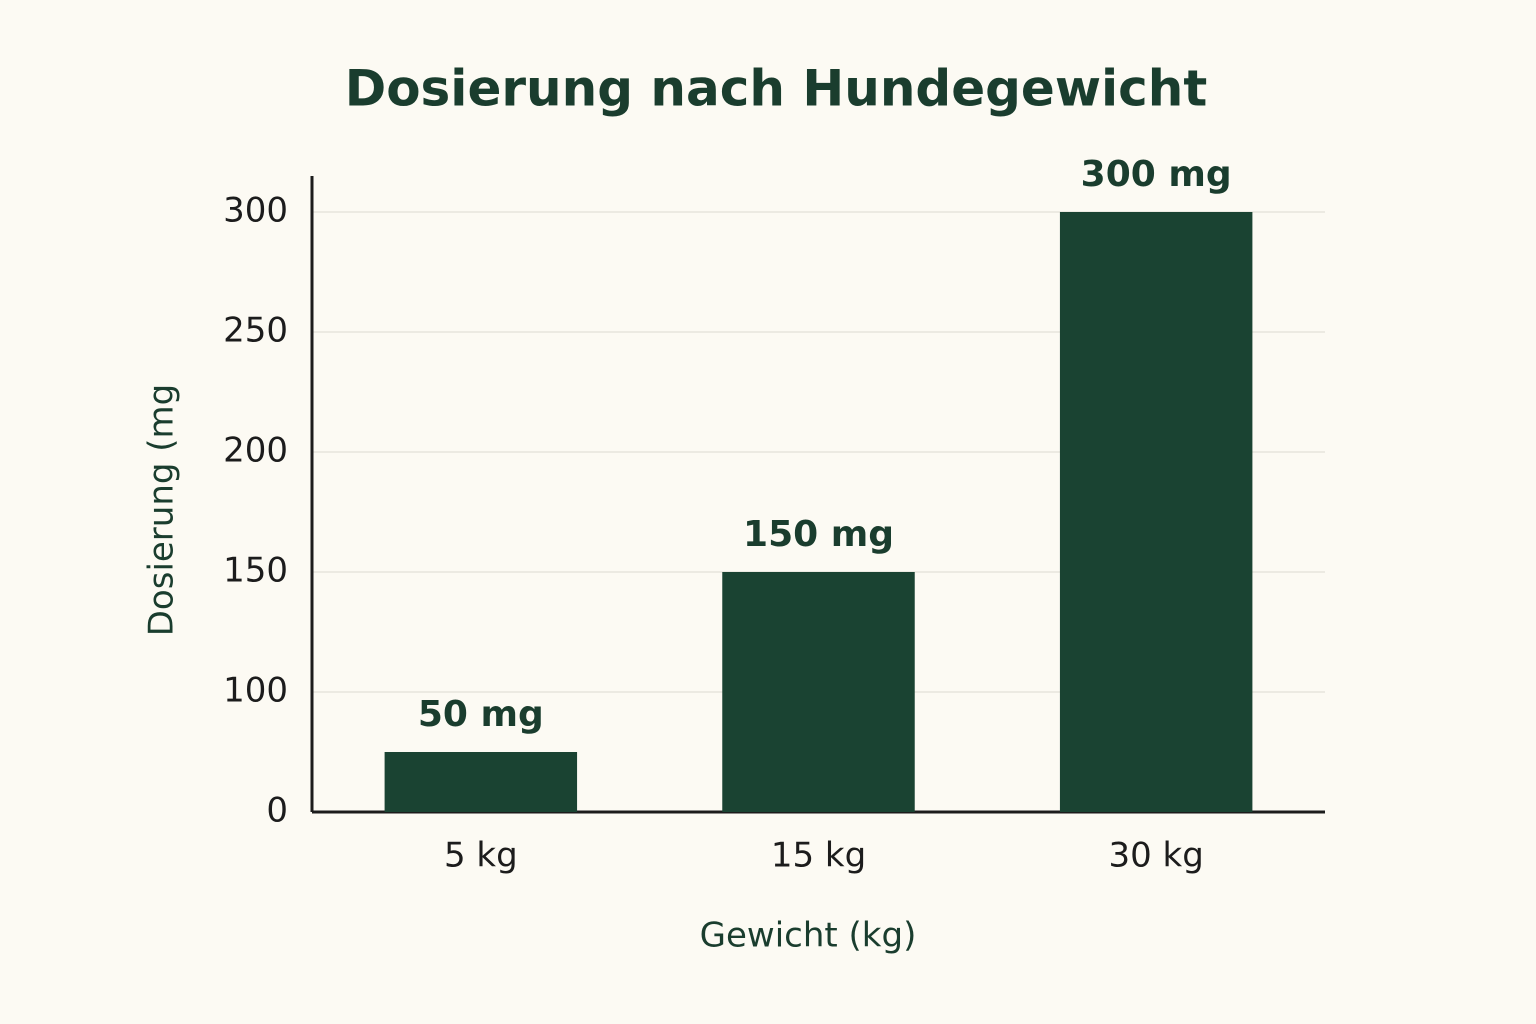  What do you see at coordinates (255, 211) in the screenshot?
I see `y-tick-label: 300` at bounding box center [255, 211].